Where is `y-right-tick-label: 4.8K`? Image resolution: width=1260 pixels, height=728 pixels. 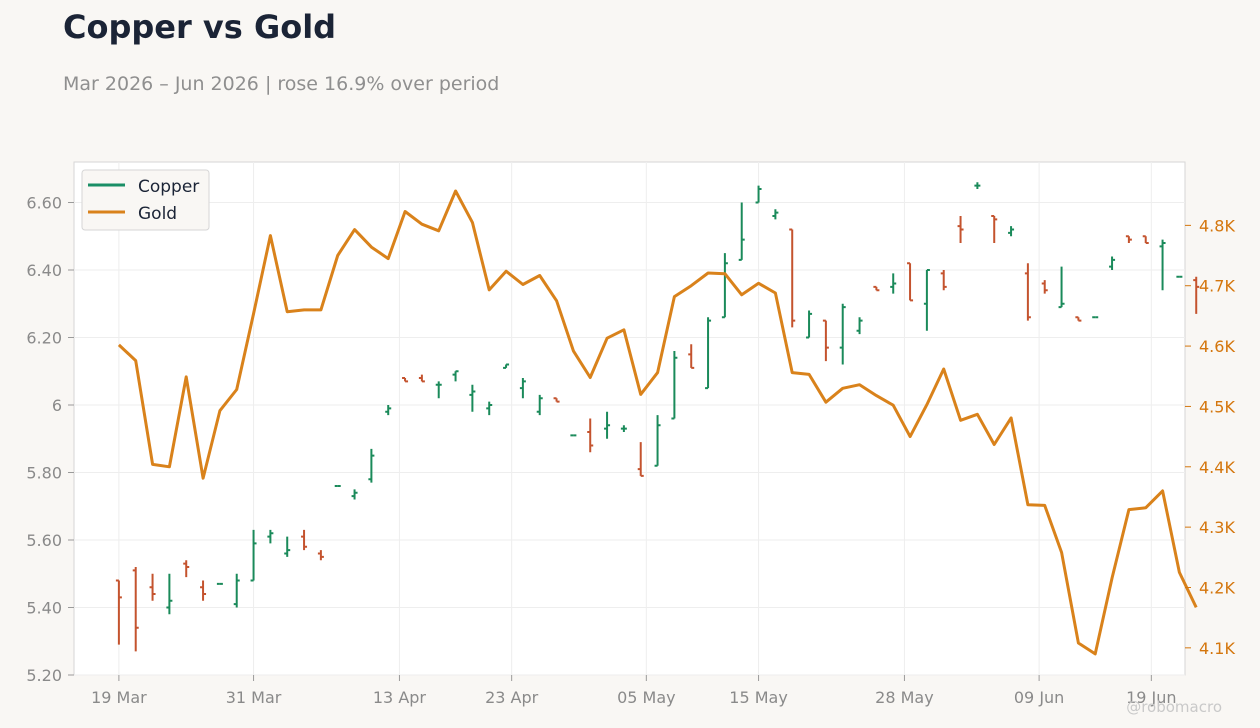
y-right-tick-label: 4.8K is located at coordinates (1217, 225).